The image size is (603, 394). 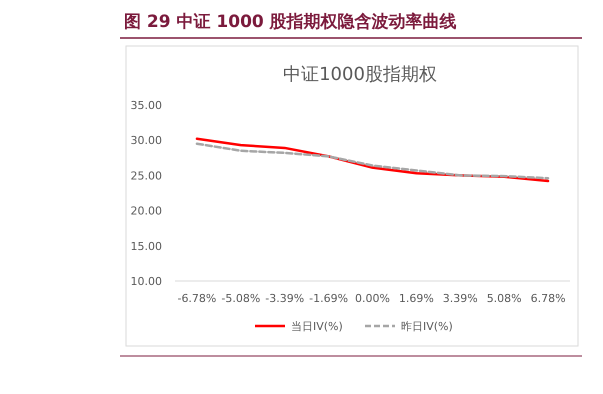 I want to click on y-tick-label: 30.00, so click(x=146, y=141).